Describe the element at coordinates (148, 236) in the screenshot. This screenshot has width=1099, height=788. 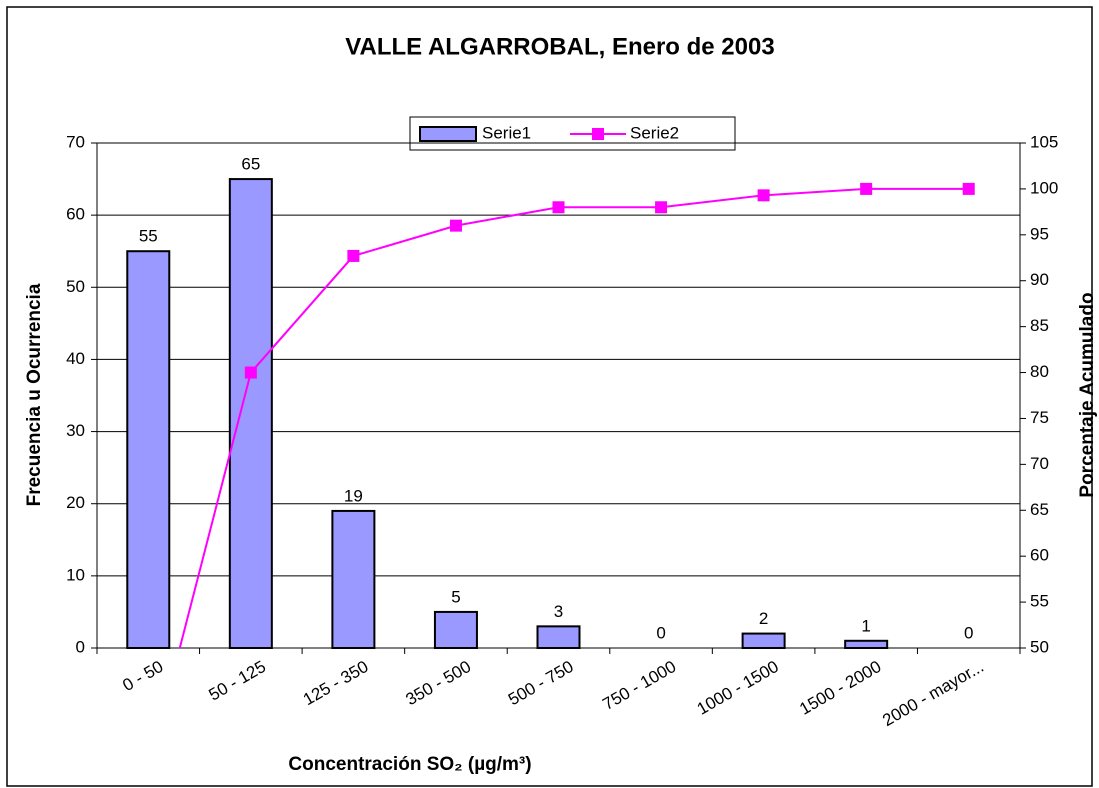
I see `data-label: 55` at that location.